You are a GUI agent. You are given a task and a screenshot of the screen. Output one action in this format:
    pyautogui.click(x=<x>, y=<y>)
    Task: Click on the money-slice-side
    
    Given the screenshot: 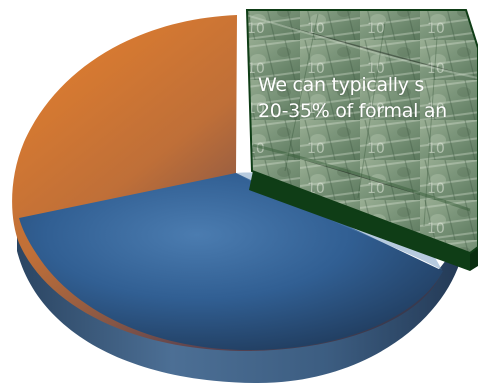 What is the action you would take?
    pyautogui.click(x=359, y=221)
    